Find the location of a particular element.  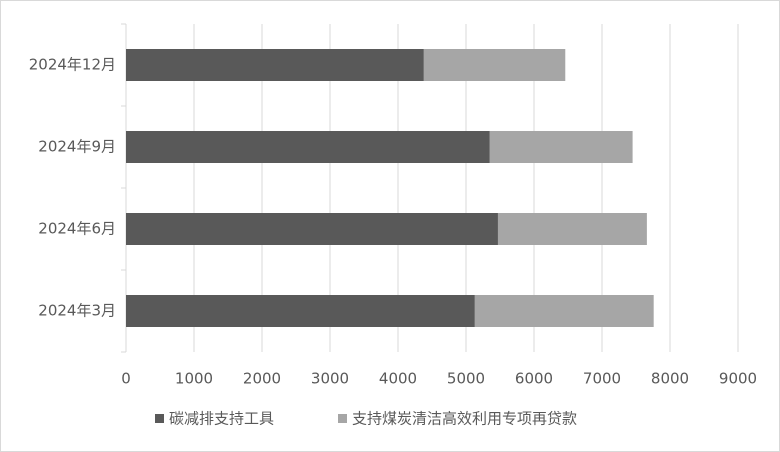

x-tick-label: 2000 is located at coordinates (262, 379).